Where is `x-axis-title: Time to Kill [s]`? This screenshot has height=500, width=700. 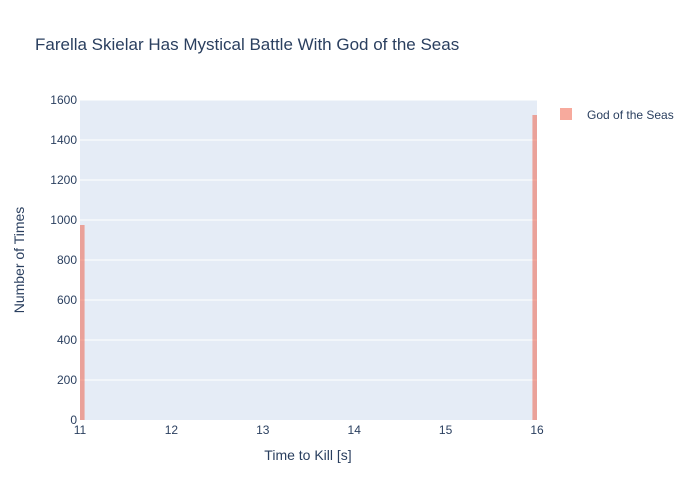
x-axis-title: Time to Kill [s] is located at coordinates (307, 455).